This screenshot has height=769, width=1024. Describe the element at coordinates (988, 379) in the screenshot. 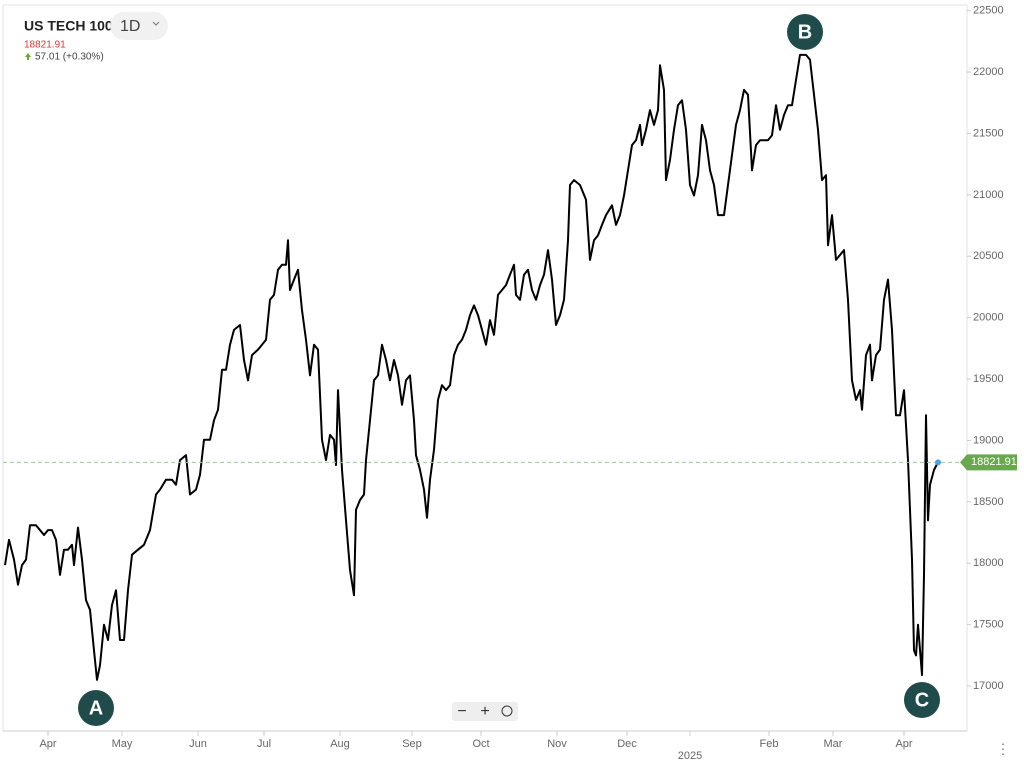

I see `y-tick-label: 19500` at that location.